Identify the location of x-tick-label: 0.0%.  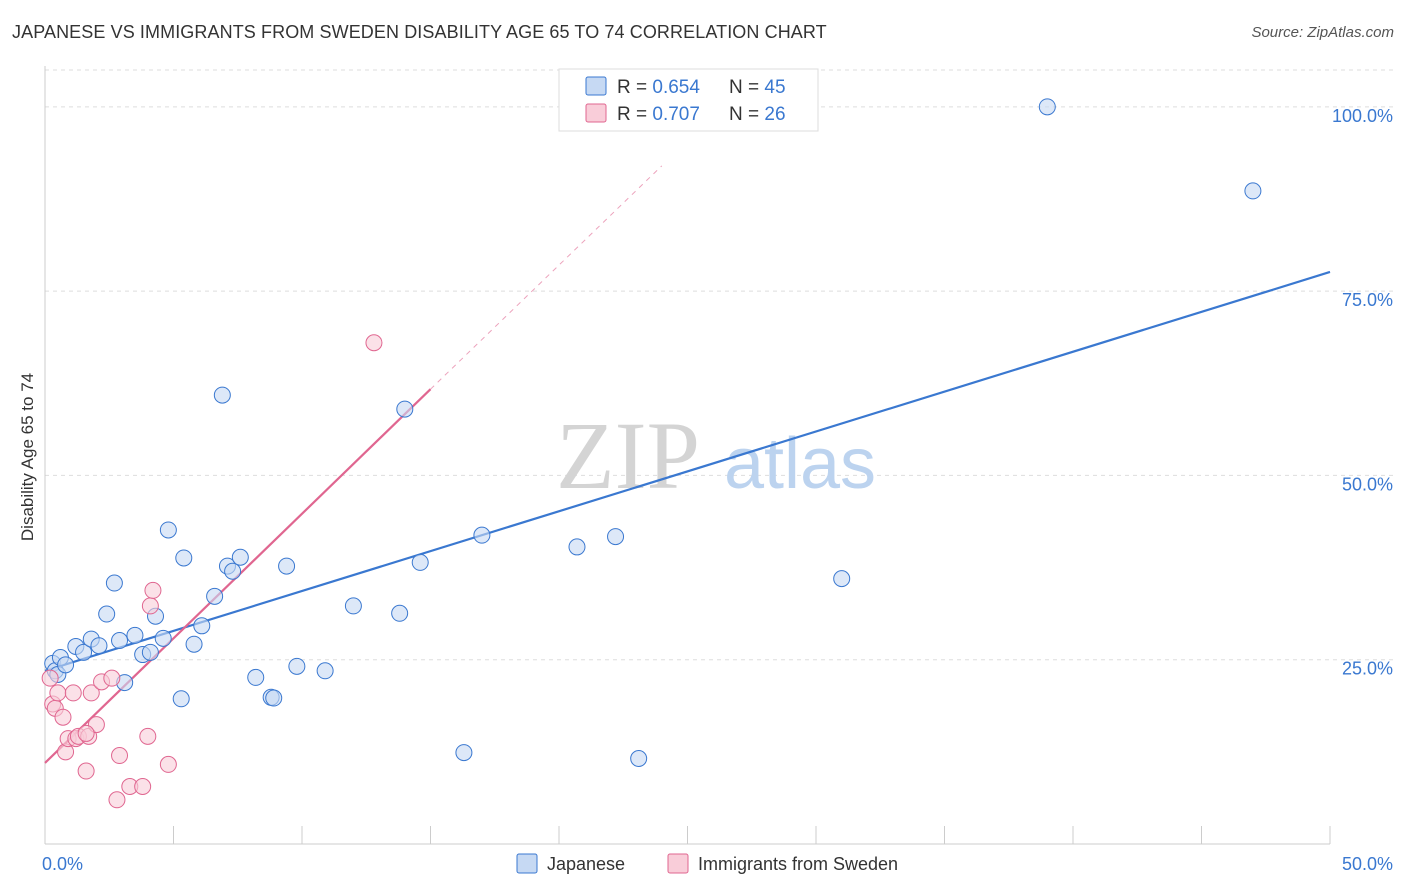
(62, 864).